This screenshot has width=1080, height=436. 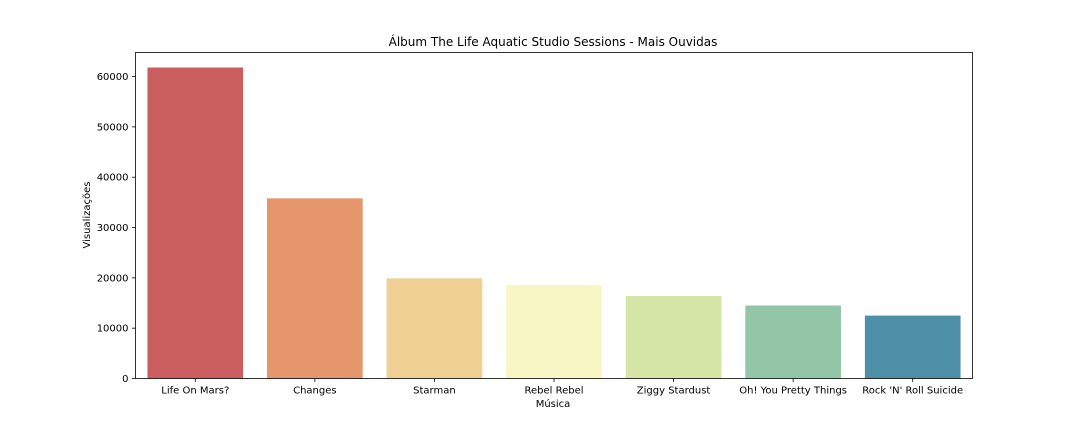 What do you see at coordinates (113, 178) in the screenshot?
I see `y-tick-label: 40000` at bounding box center [113, 178].